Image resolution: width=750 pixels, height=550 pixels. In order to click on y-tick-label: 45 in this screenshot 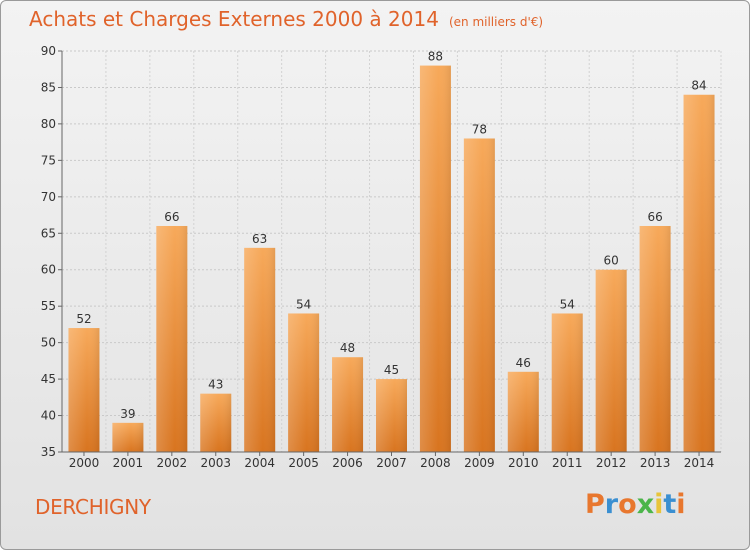, I will do `click(48, 379)`.